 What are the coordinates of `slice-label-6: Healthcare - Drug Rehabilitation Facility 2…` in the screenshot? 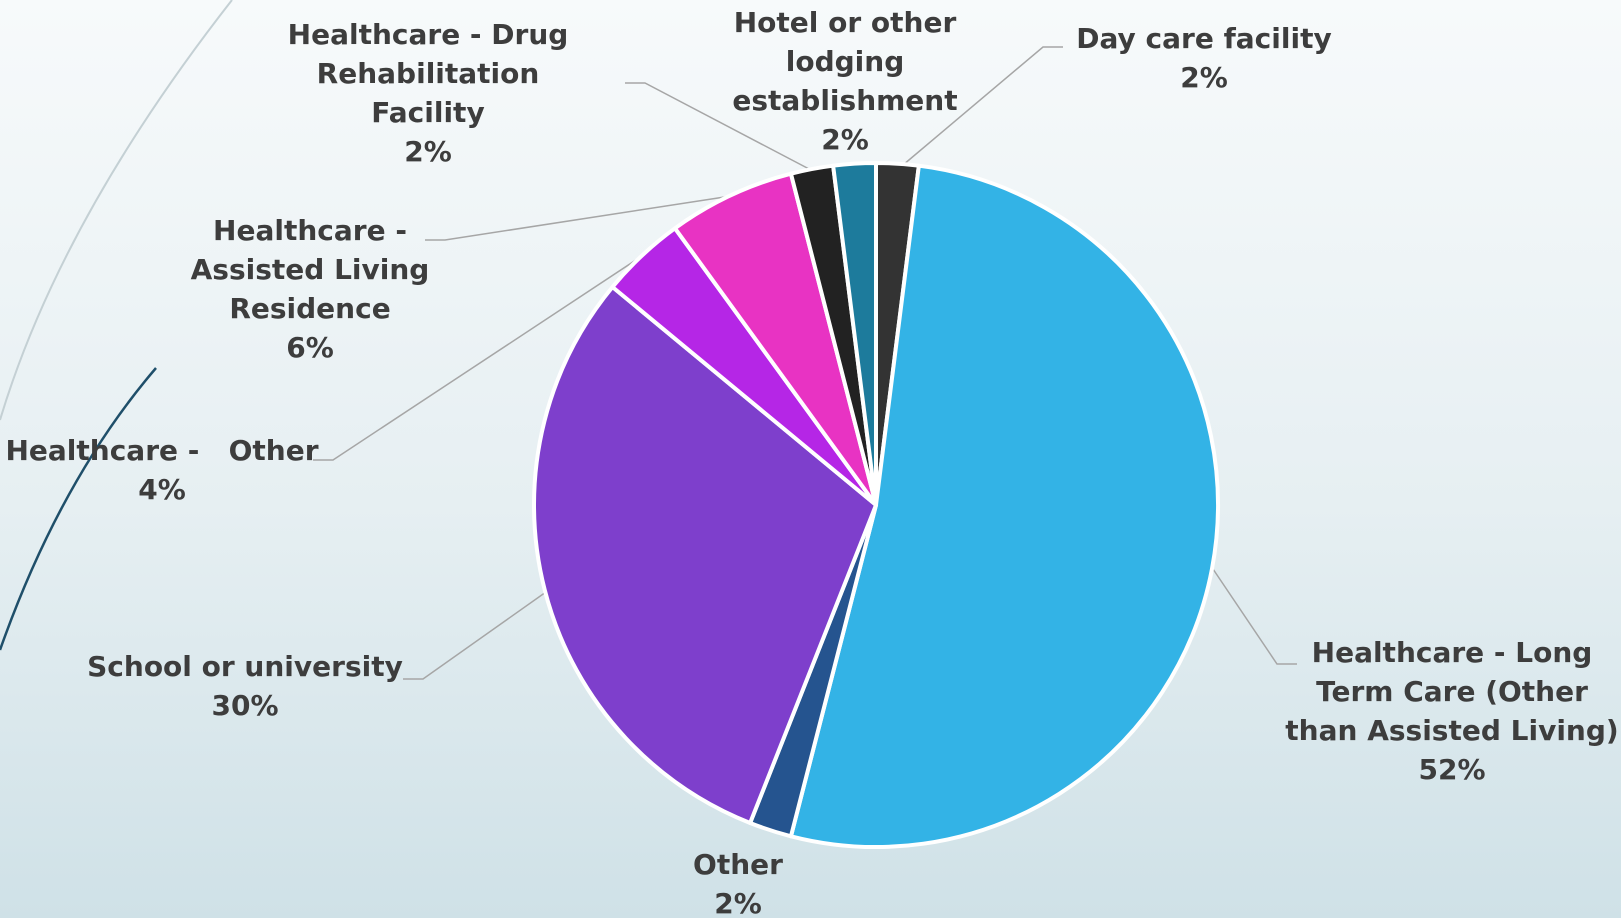 It's located at (428, 93).